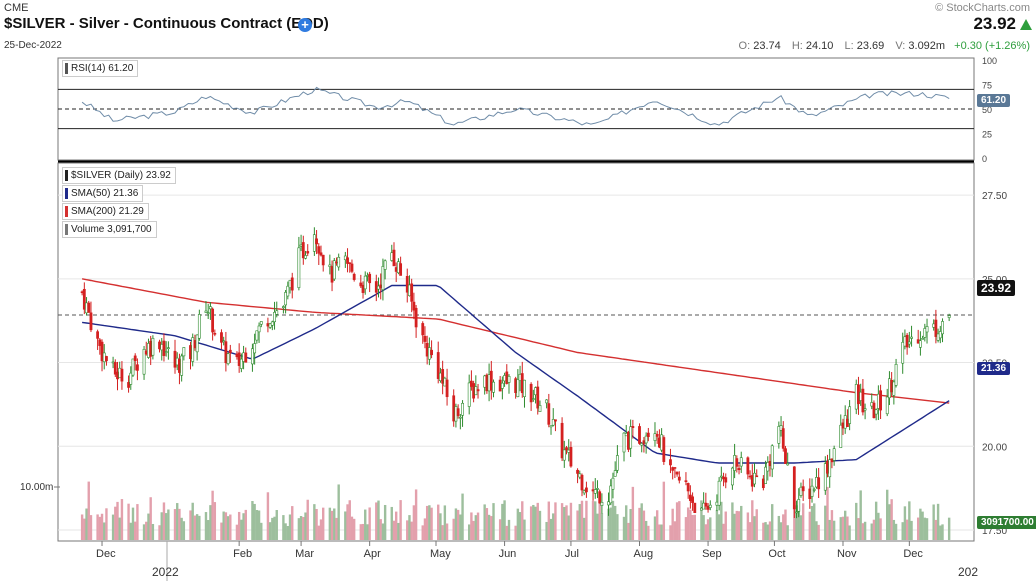  What do you see at coordinates (994, 368) in the screenshot?
I see `sma50-value-box: 21.36` at bounding box center [994, 368].